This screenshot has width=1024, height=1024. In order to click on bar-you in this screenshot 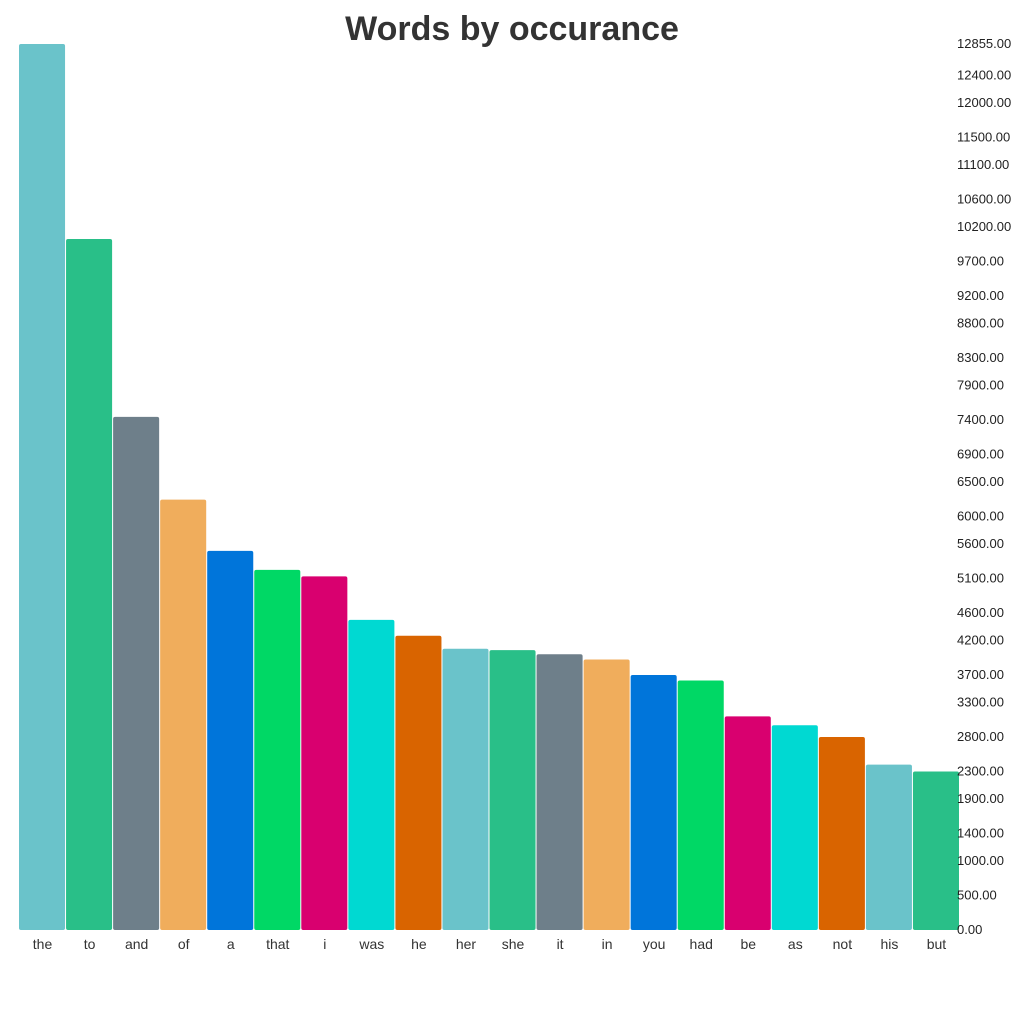, I will do `click(653, 802)`.